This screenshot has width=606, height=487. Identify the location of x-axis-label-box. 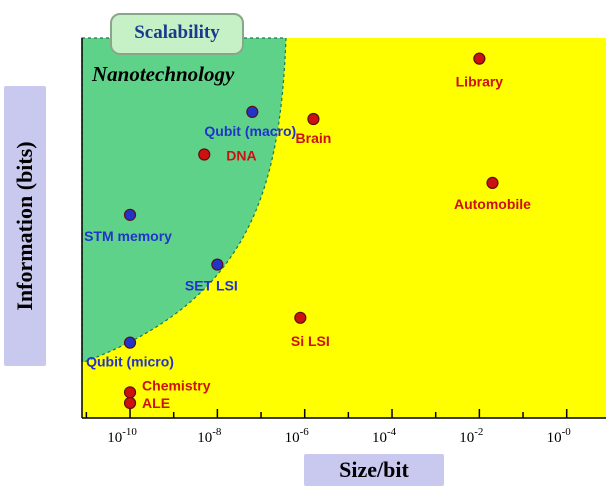
(374, 470).